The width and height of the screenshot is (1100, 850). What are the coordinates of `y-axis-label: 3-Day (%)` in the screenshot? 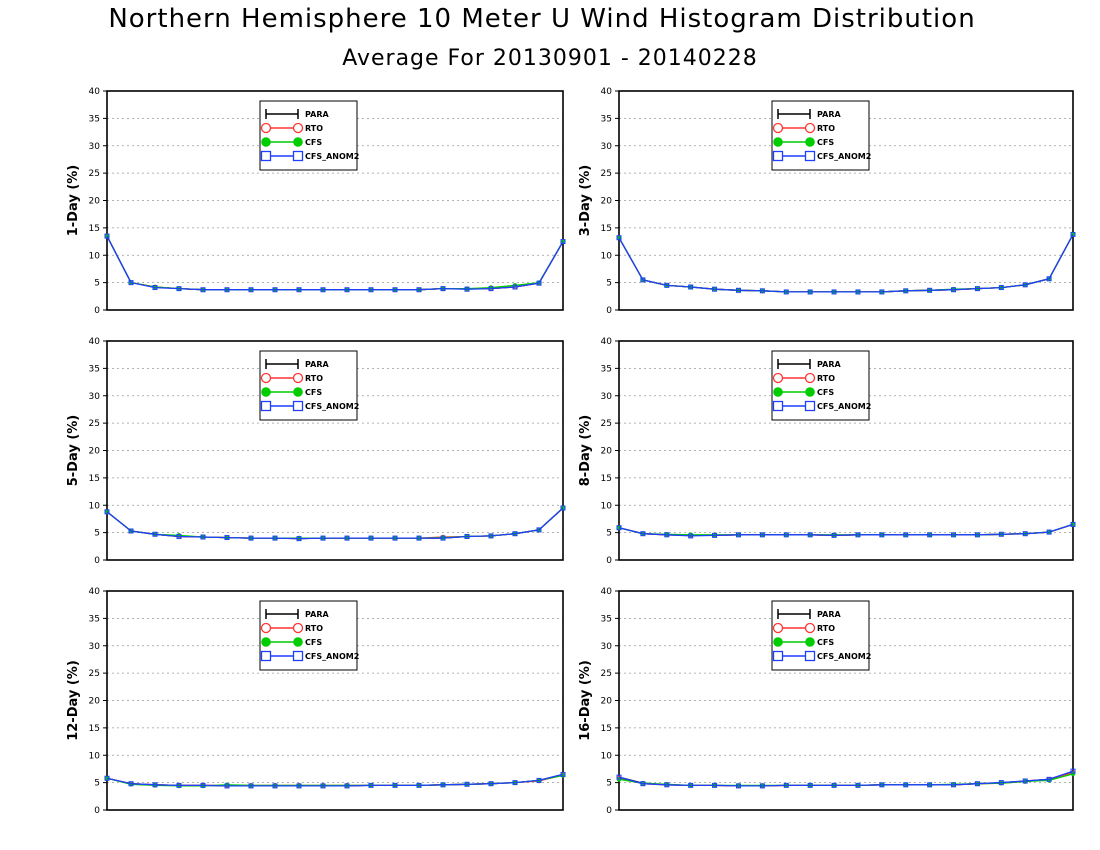 It's located at (585, 201).